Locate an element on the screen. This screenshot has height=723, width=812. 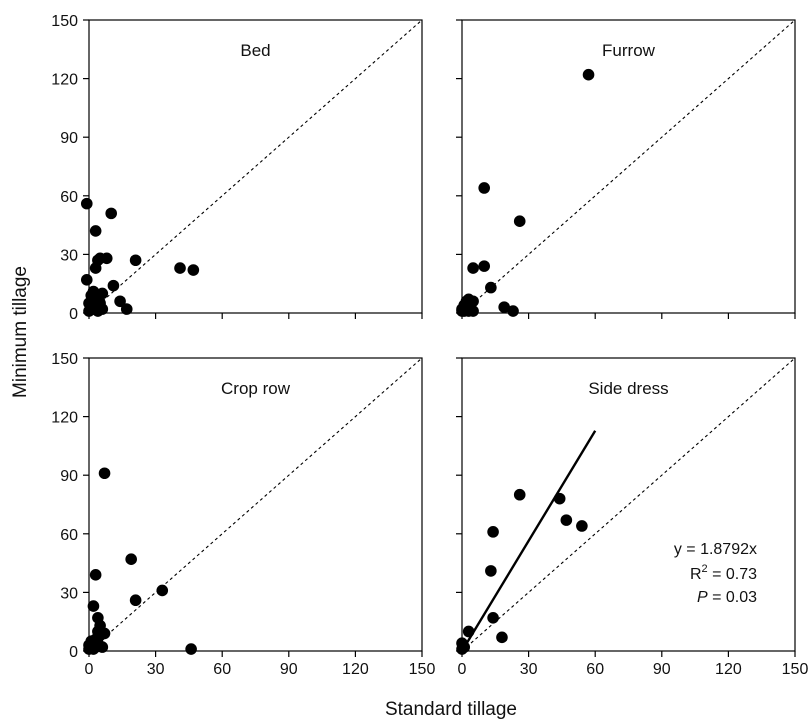
equation-text: y = 1.8792x is located at coordinates (715, 549).